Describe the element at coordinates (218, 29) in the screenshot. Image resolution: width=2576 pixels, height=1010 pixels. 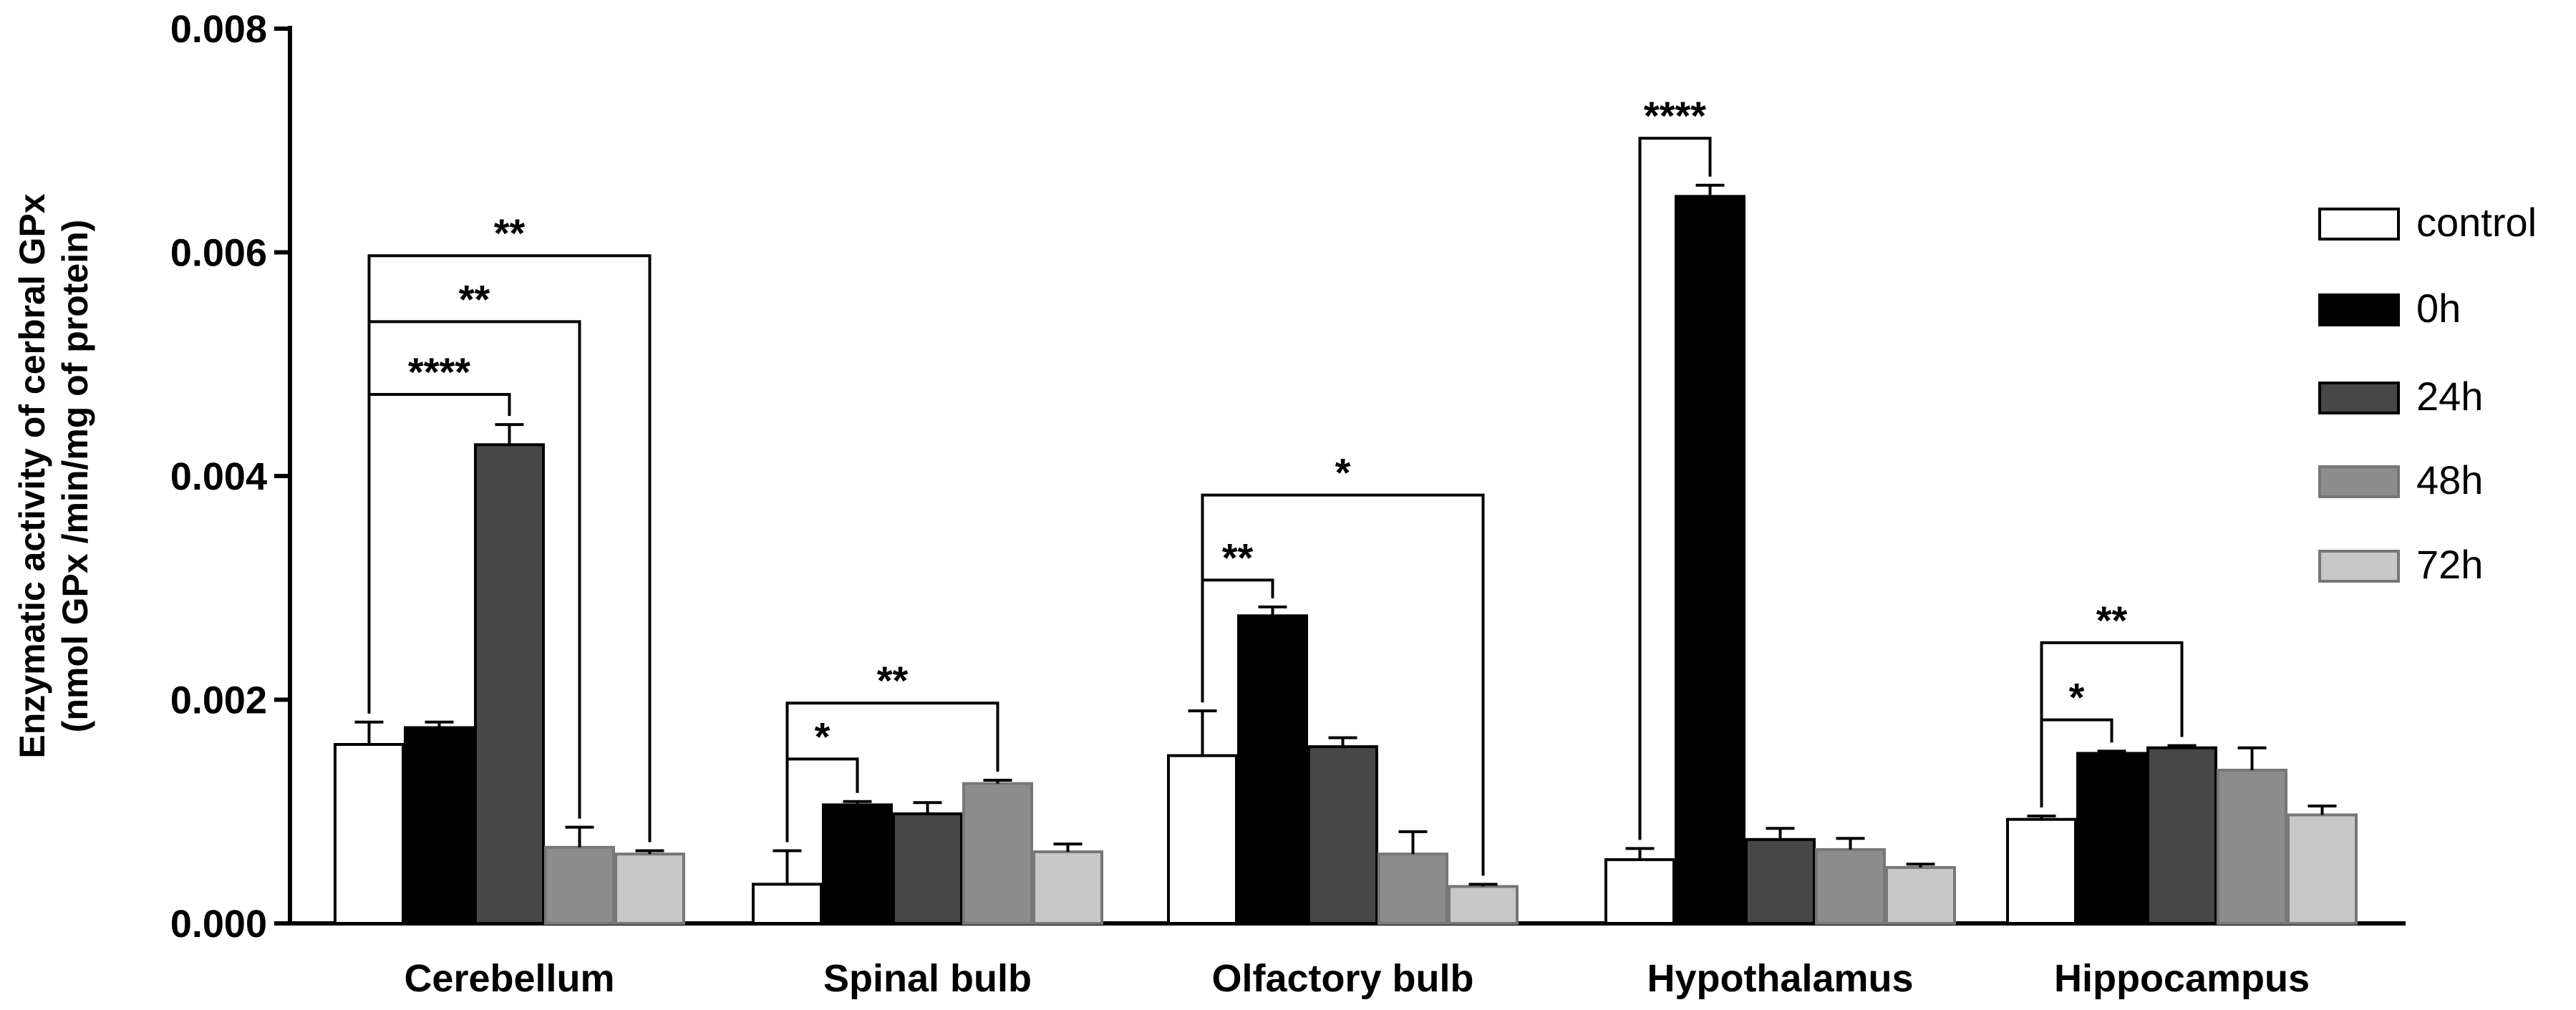
I see `y-tick-label: 0.008` at that location.